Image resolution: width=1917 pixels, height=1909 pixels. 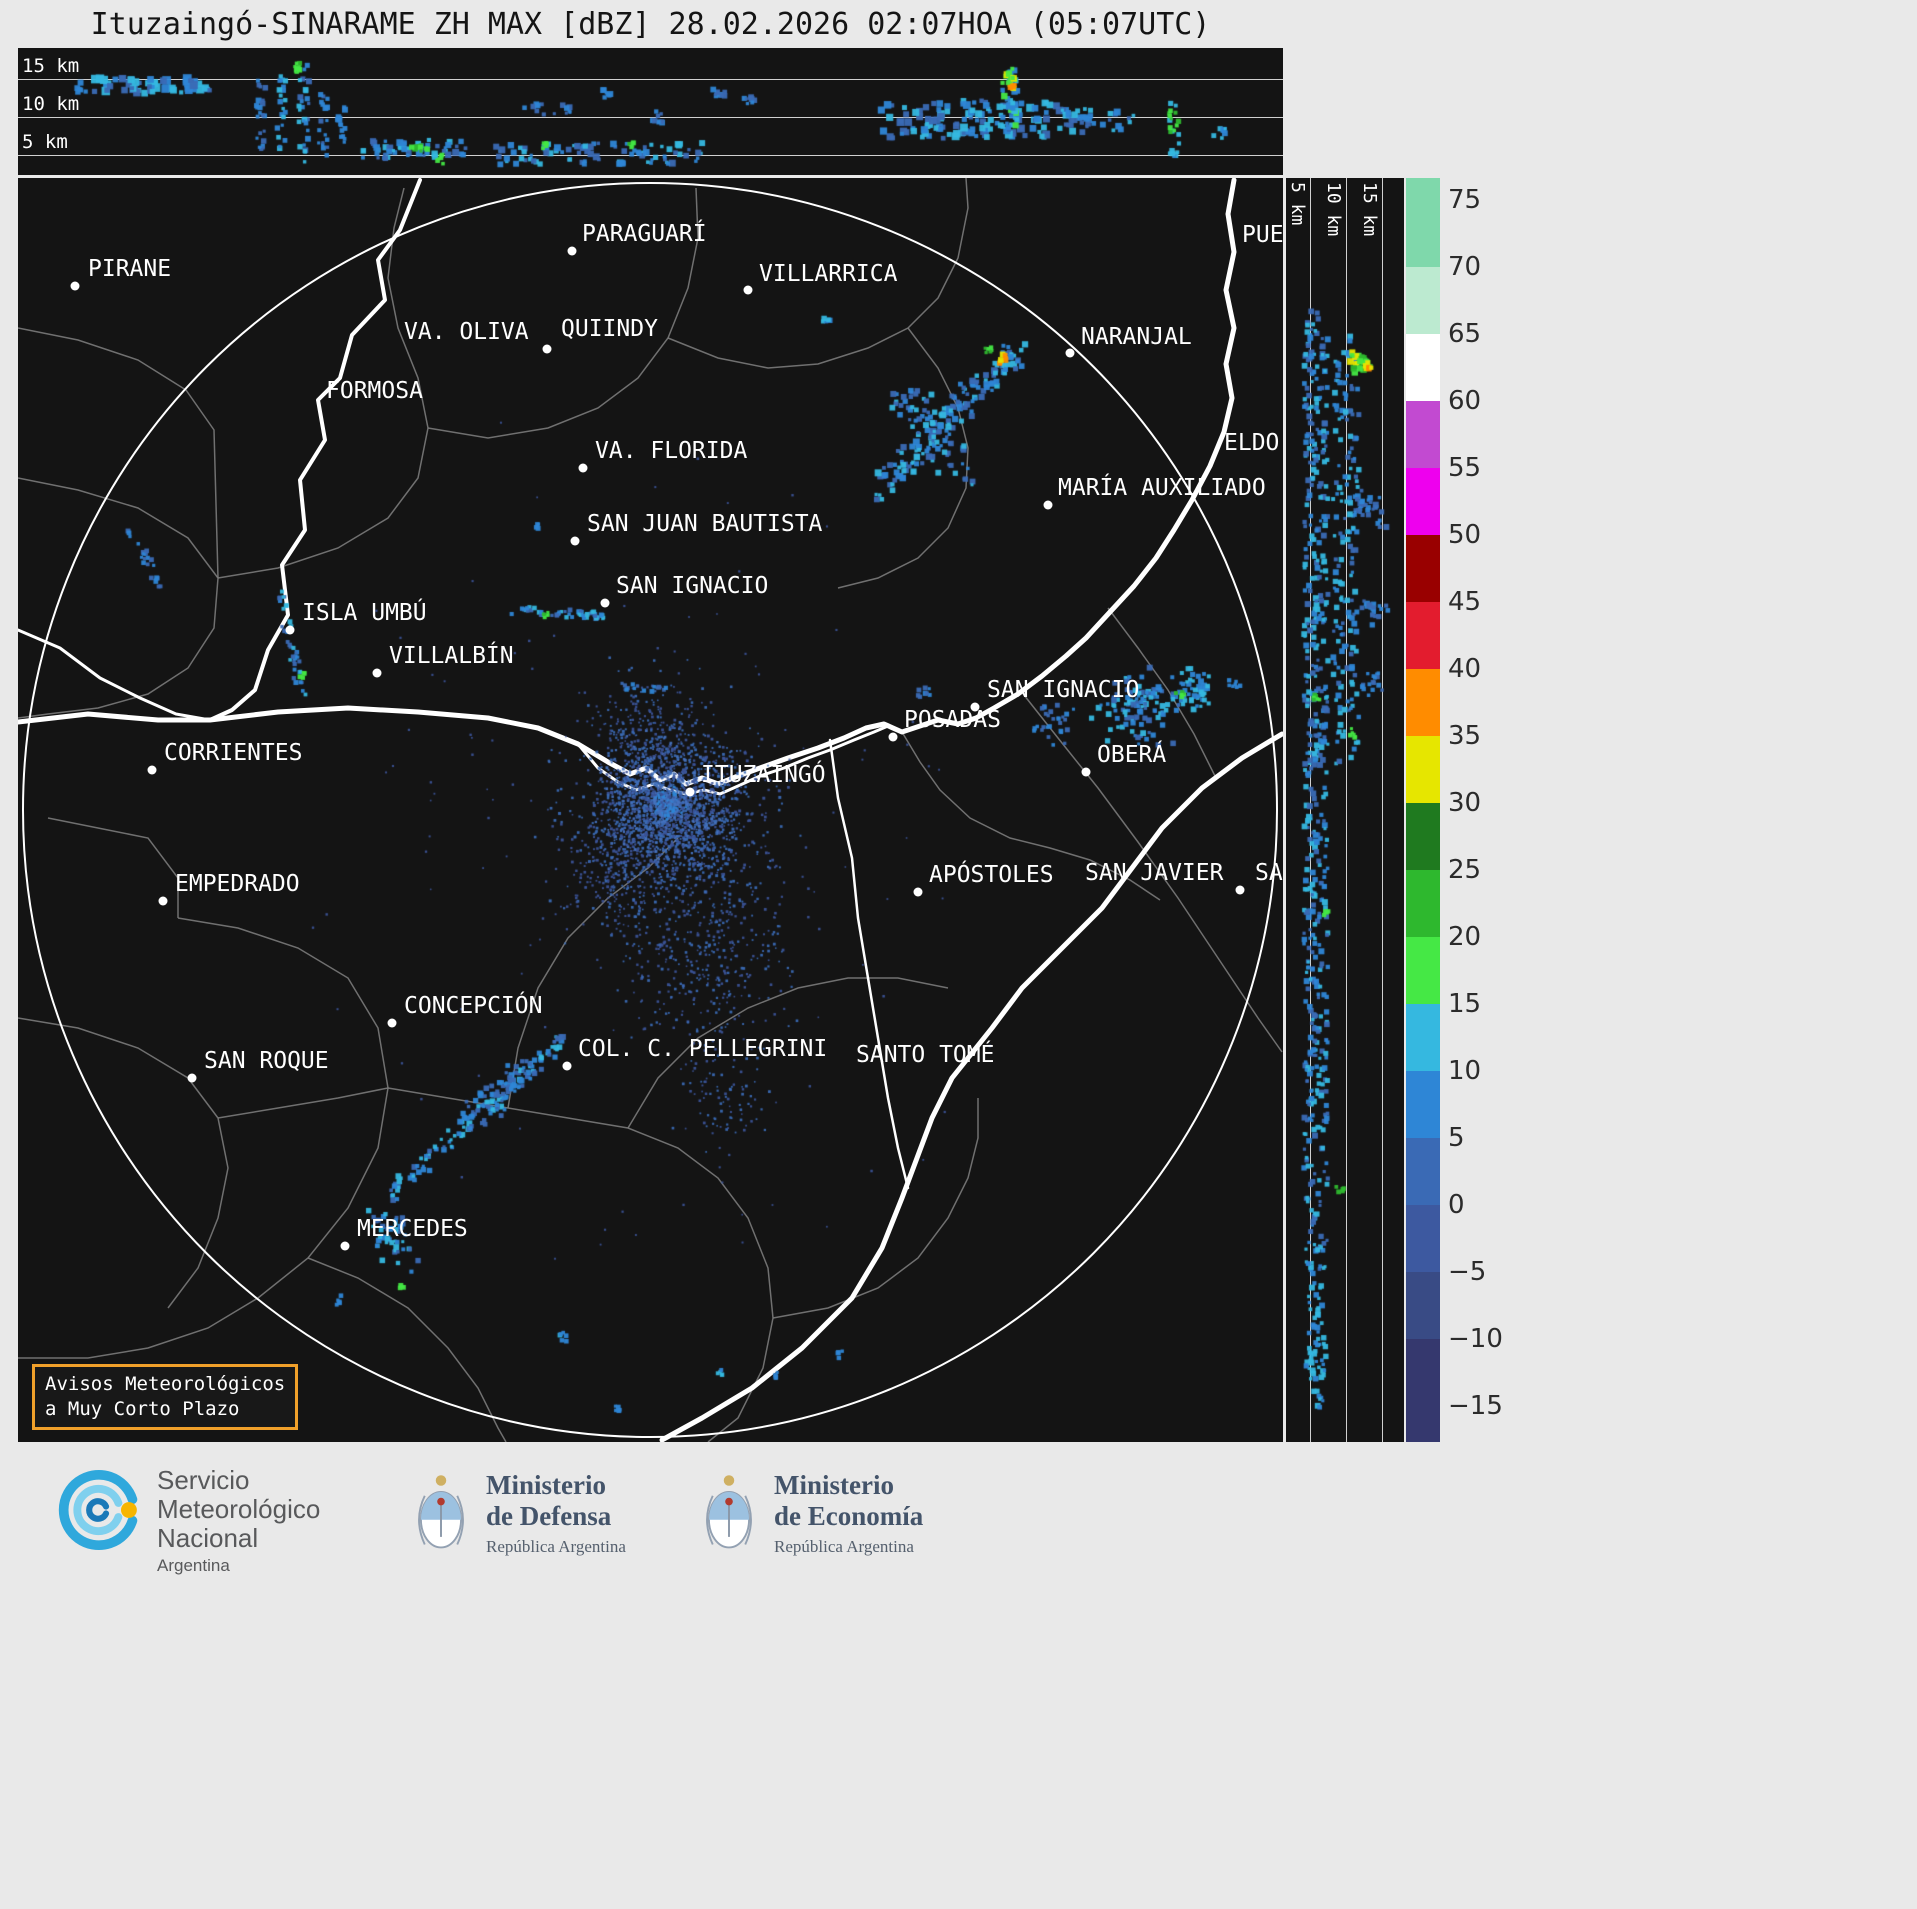 What do you see at coordinates (165, 1397) in the screenshot?
I see `warning-box: Avisos Meteorológicos a Muy Corto Plazo` at bounding box center [165, 1397].